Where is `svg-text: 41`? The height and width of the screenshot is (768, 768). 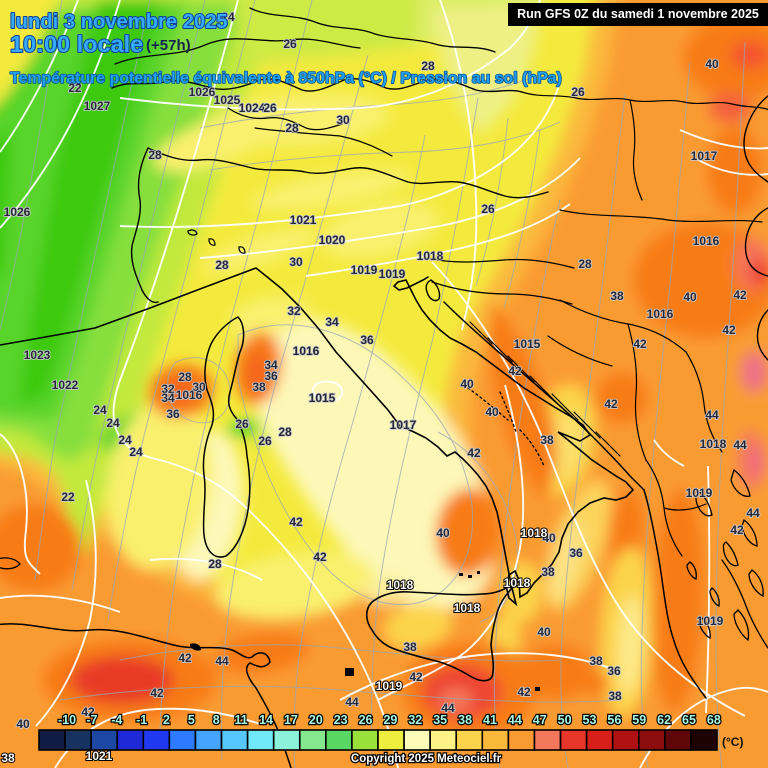 svg-text: 41 is located at coordinates (490, 720).